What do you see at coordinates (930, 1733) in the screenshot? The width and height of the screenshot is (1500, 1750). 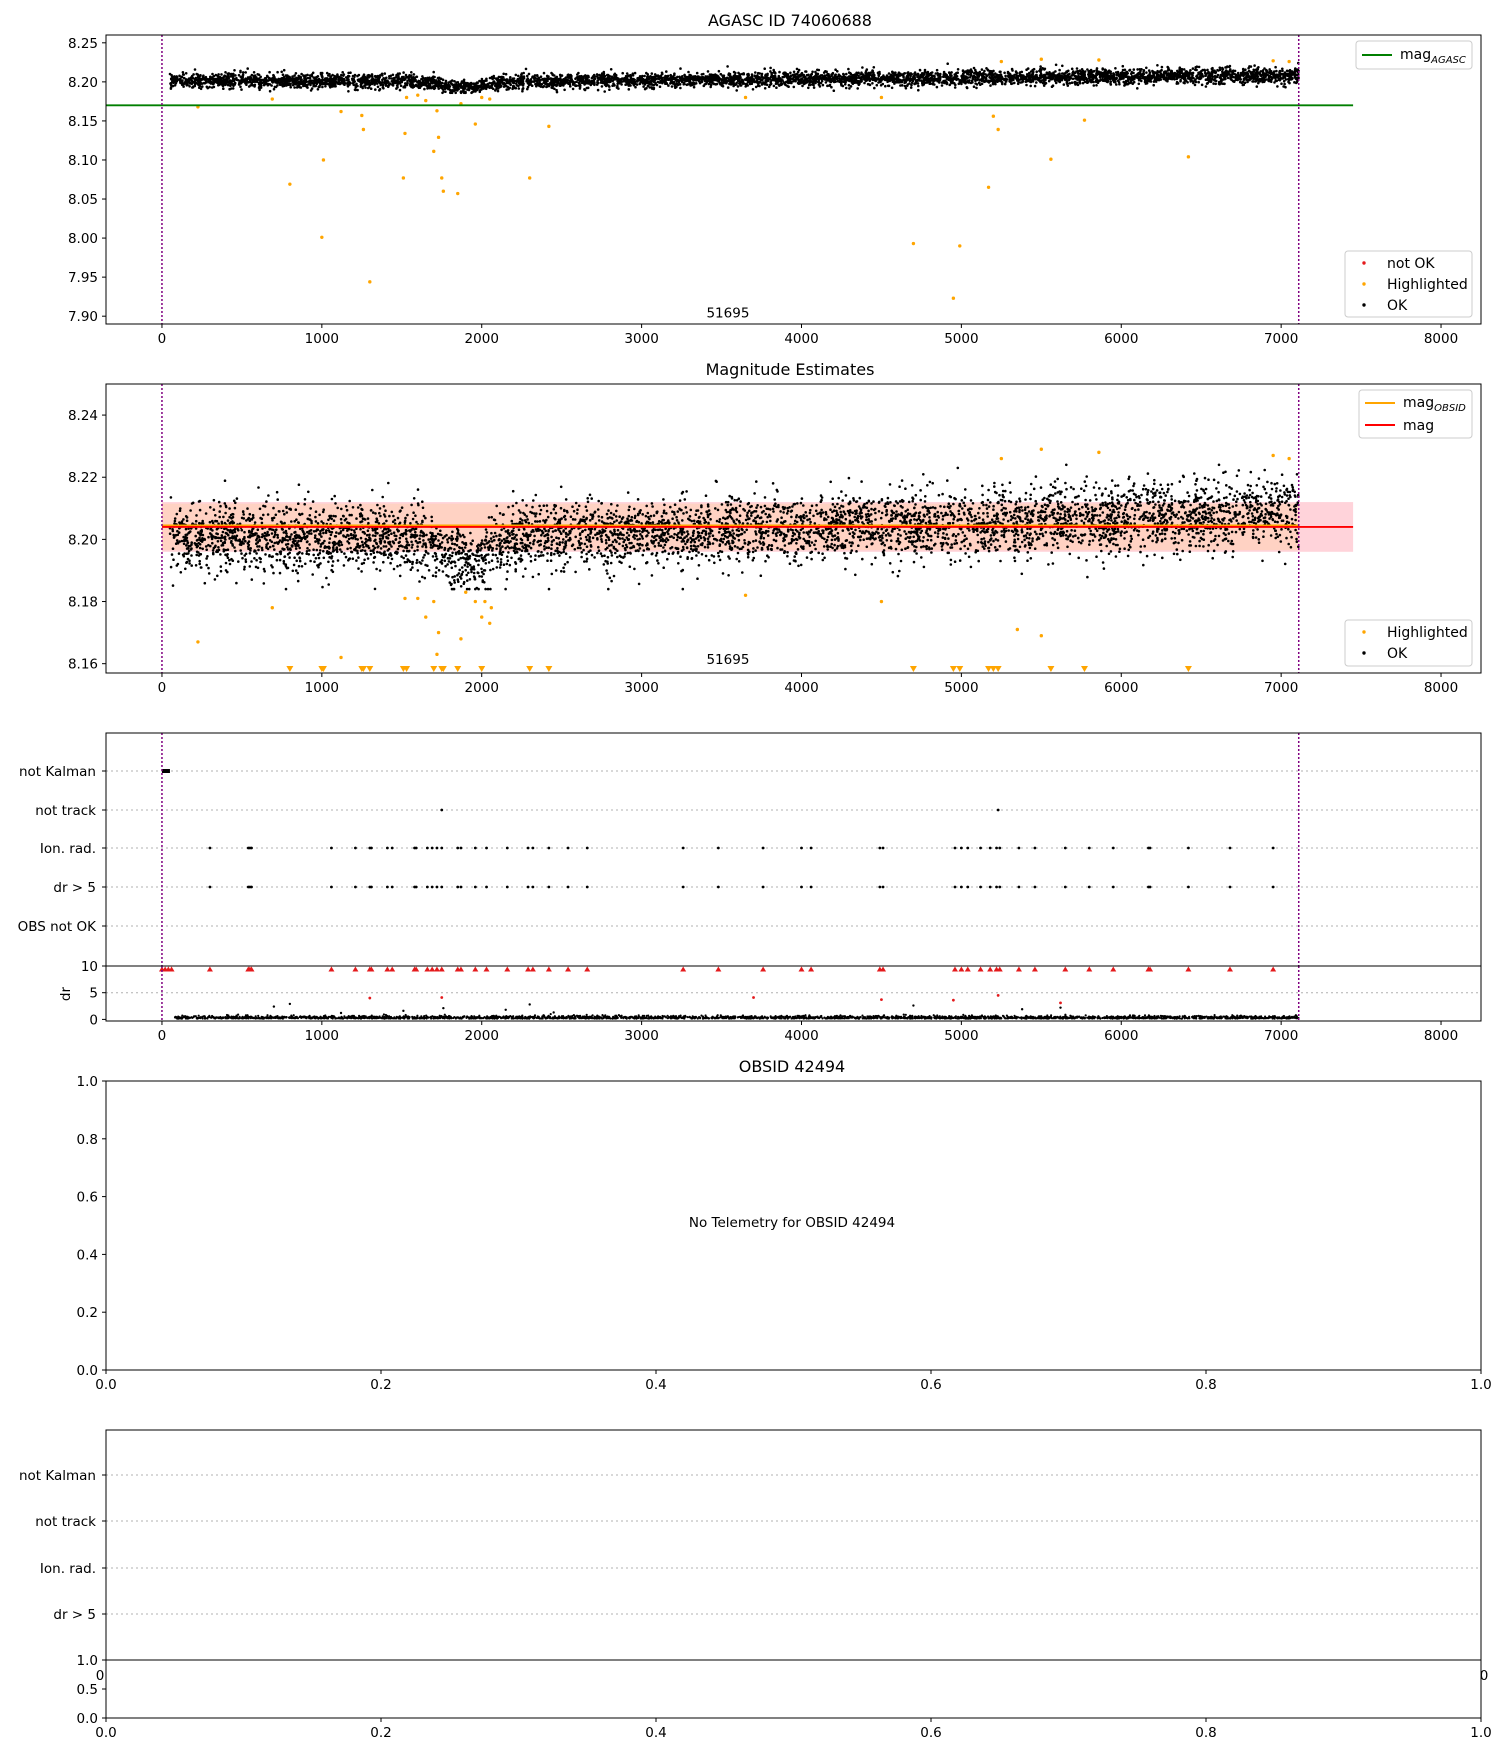 I see `x-tick-label: 0.6` at bounding box center [930, 1733].